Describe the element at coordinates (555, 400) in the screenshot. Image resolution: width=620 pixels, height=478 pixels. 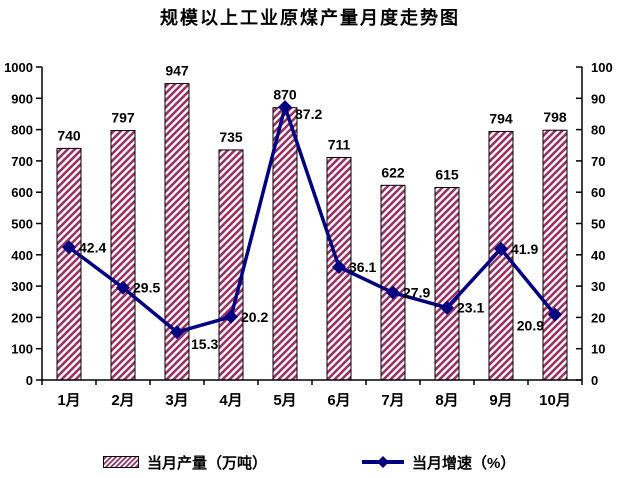
I see `x-axis-category-label: 10月` at that location.